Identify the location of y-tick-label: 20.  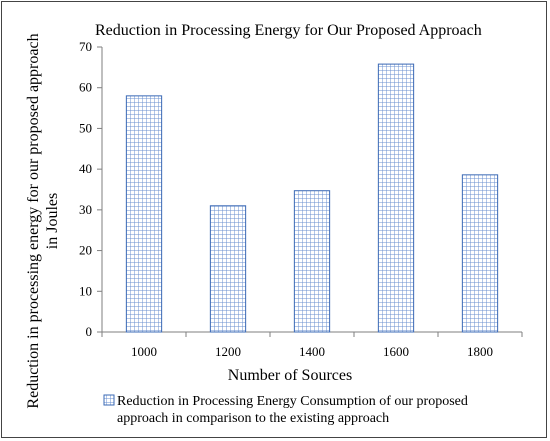
(85, 250).